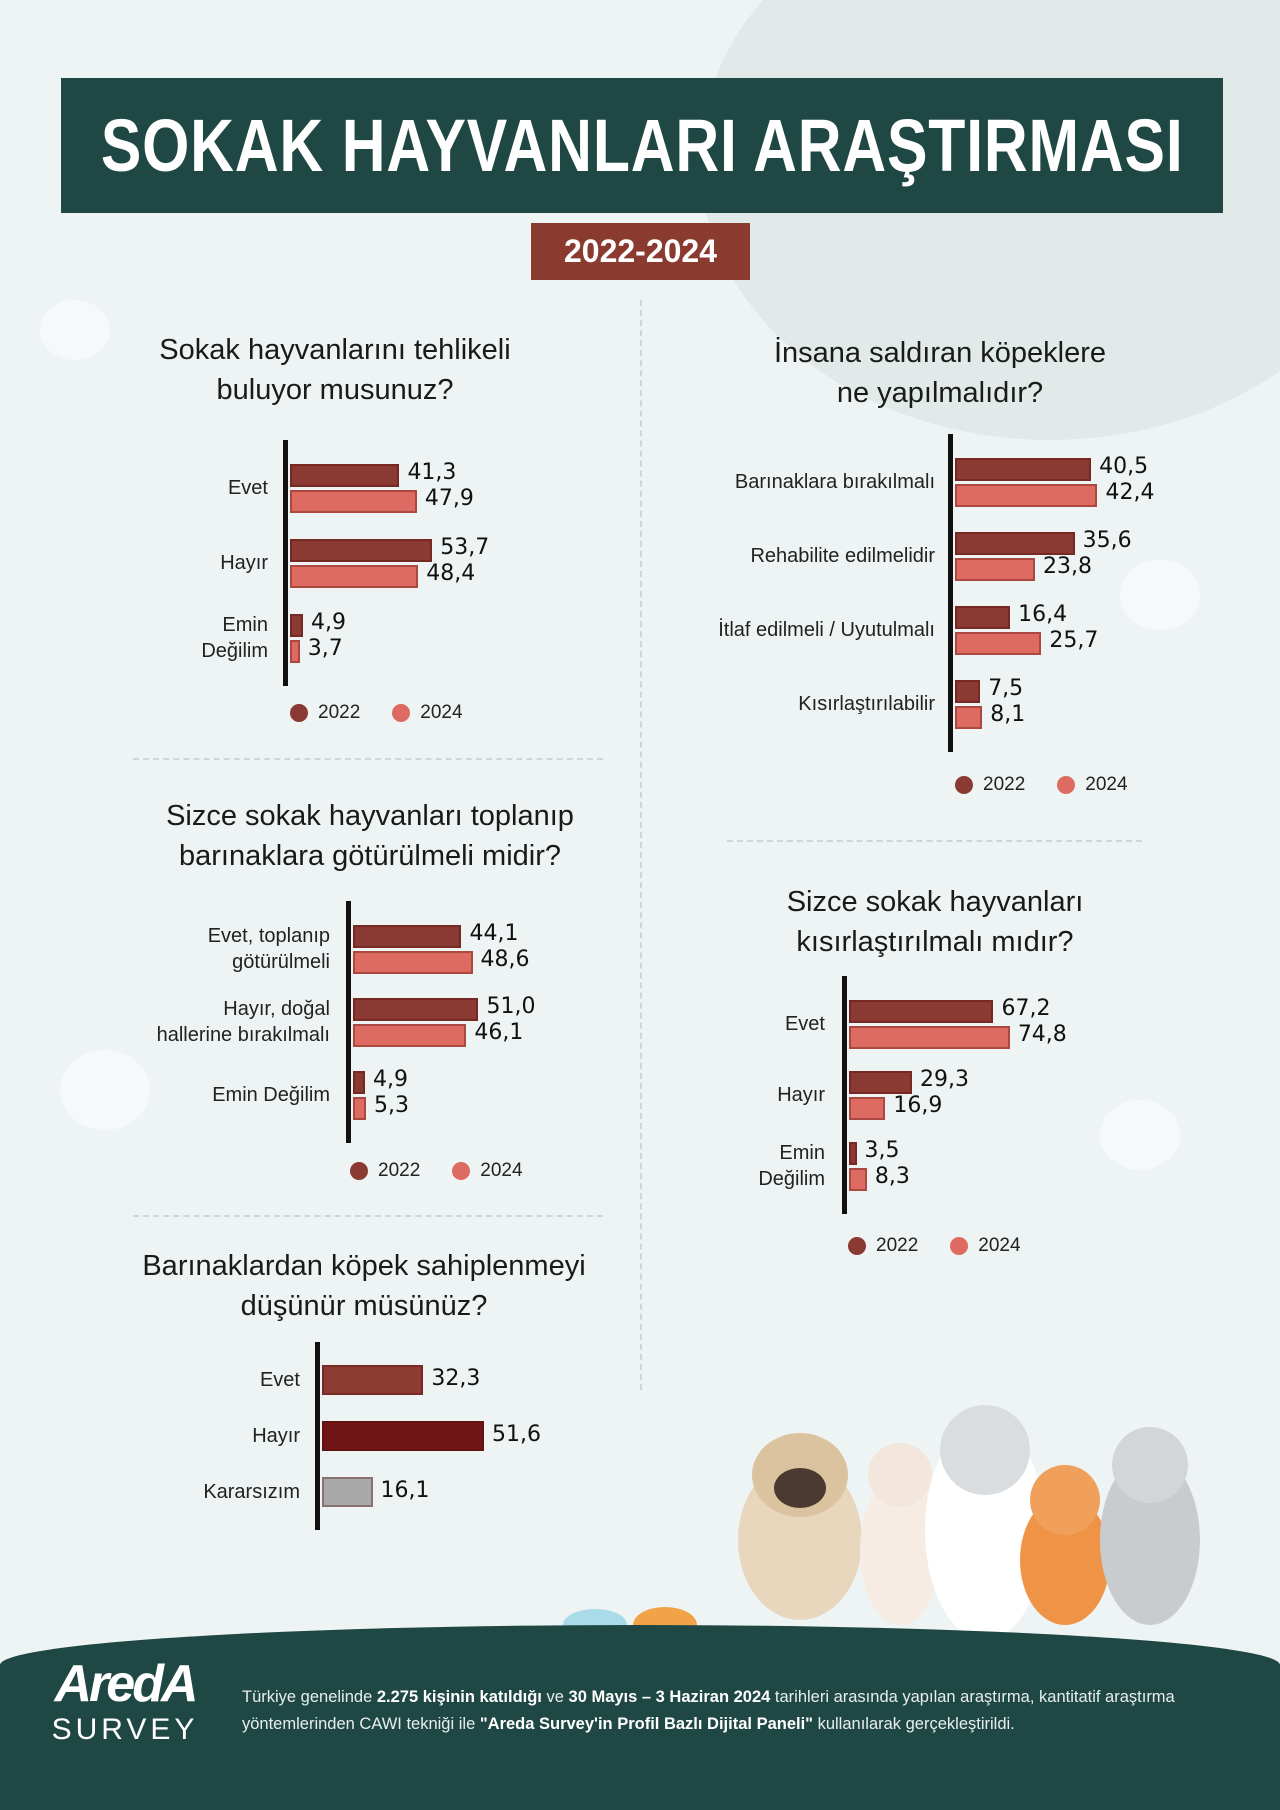 This screenshot has height=1810, width=1280. Describe the element at coordinates (642, 145) in the screenshot. I see `page-title: SOKAK HAYVANLARI ARAŞTIRMASI` at that location.